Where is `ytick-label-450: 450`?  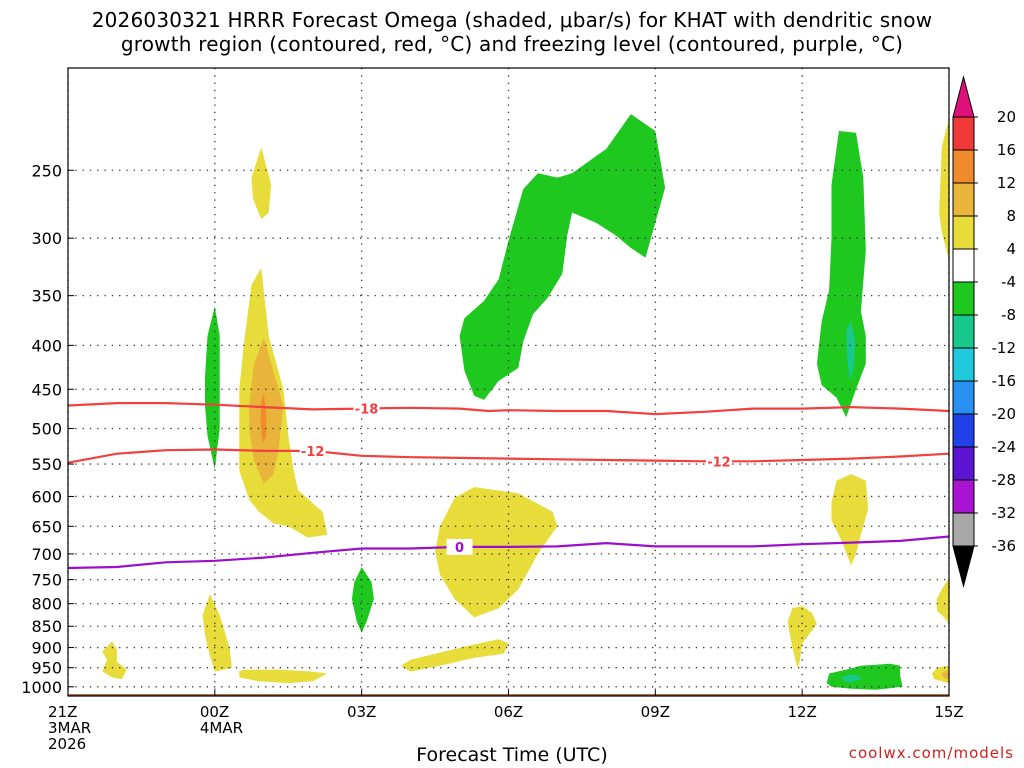
ytick-label-450: 450 is located at coordinates (46, 389).